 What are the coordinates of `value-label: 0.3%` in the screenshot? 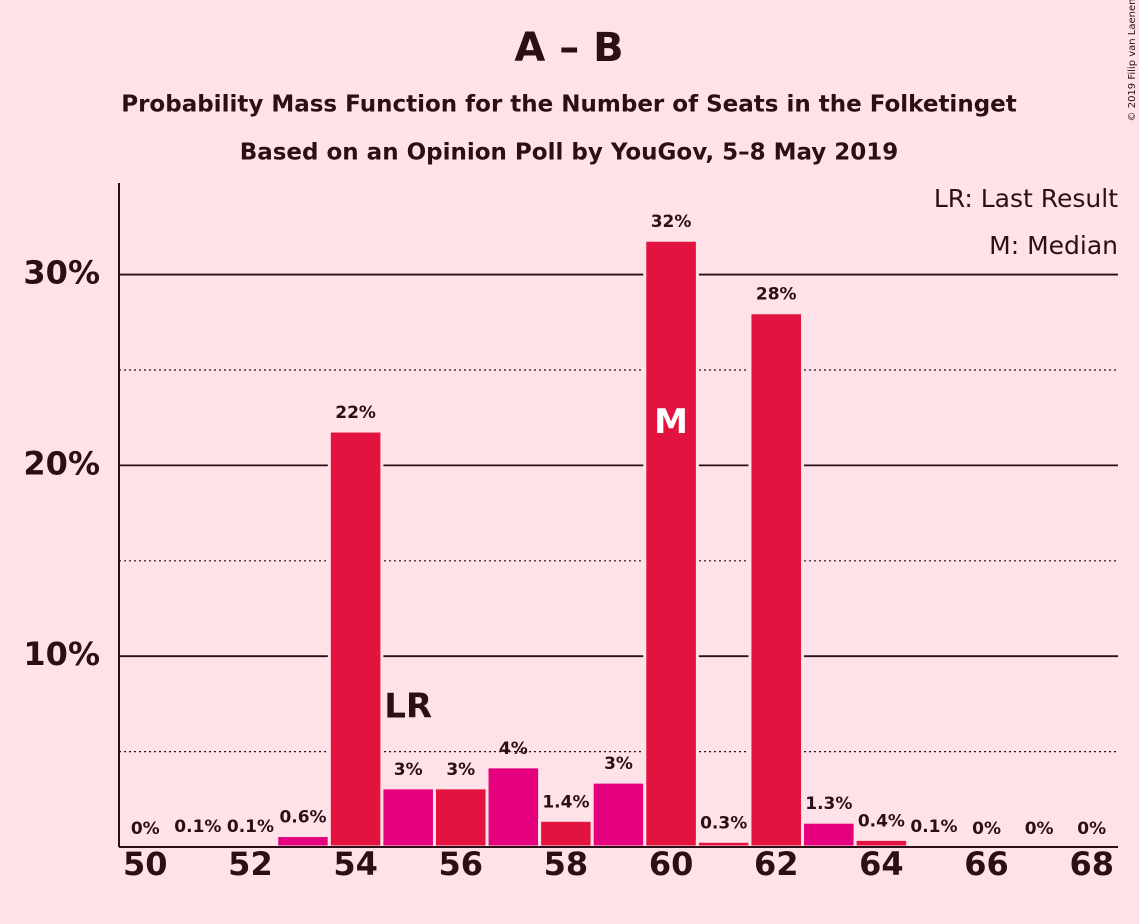 It's located at (723, 823).